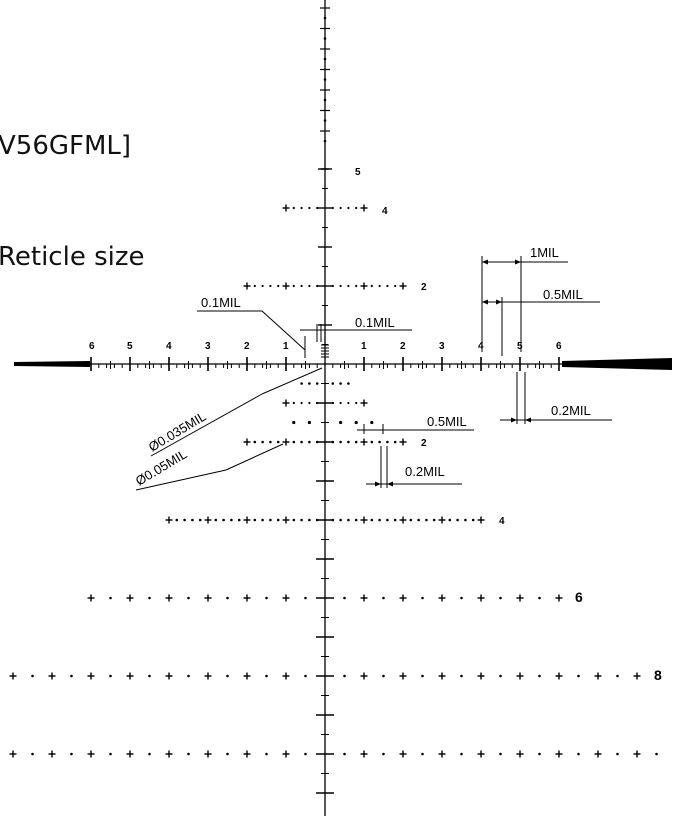 The height and width of the screenshot is (816, 679). I want to click on h-label-right-6: 6, so click(559, 346).